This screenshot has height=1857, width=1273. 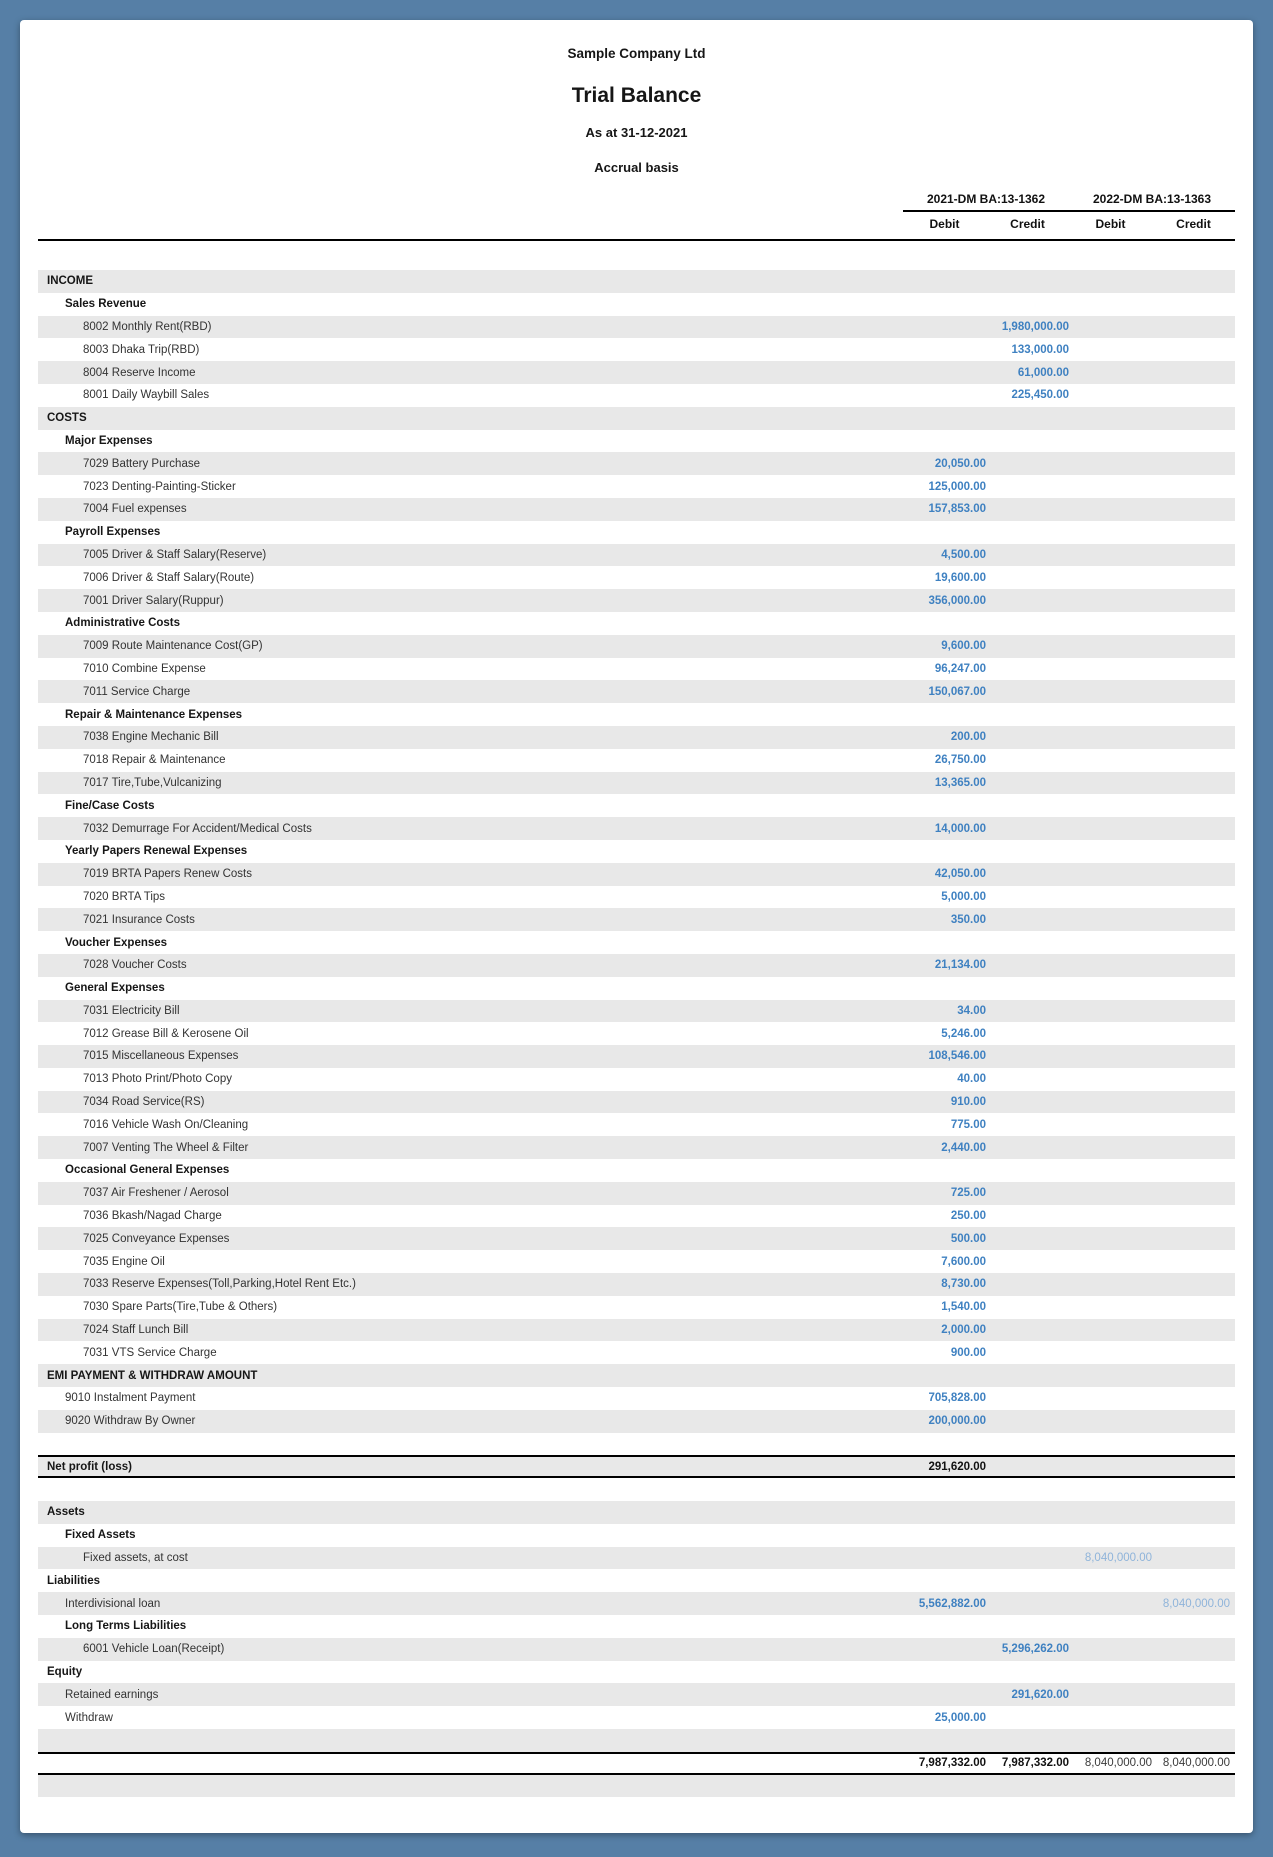 What do you see at coordinates (636, 1376) in the screenshot?
I see `section-row: EMI PAYMENT & WITHDRAW AMOUNT` at bounding box center [636, 1376].